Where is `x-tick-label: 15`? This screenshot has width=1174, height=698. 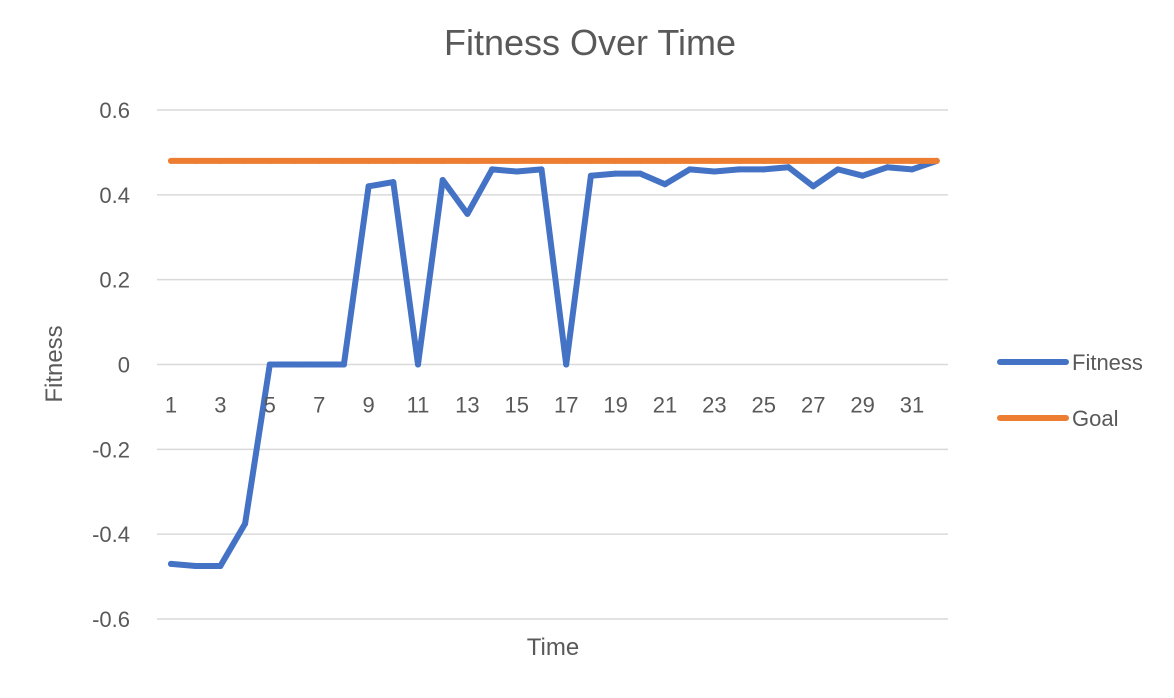 x-tick-label: 15 is located at coordinates (517, 405).